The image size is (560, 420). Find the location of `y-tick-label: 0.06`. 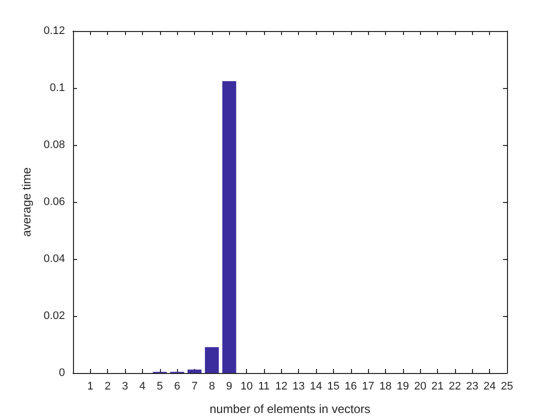

y-tick-label: 0.06 is located at coordinates (54, 202).